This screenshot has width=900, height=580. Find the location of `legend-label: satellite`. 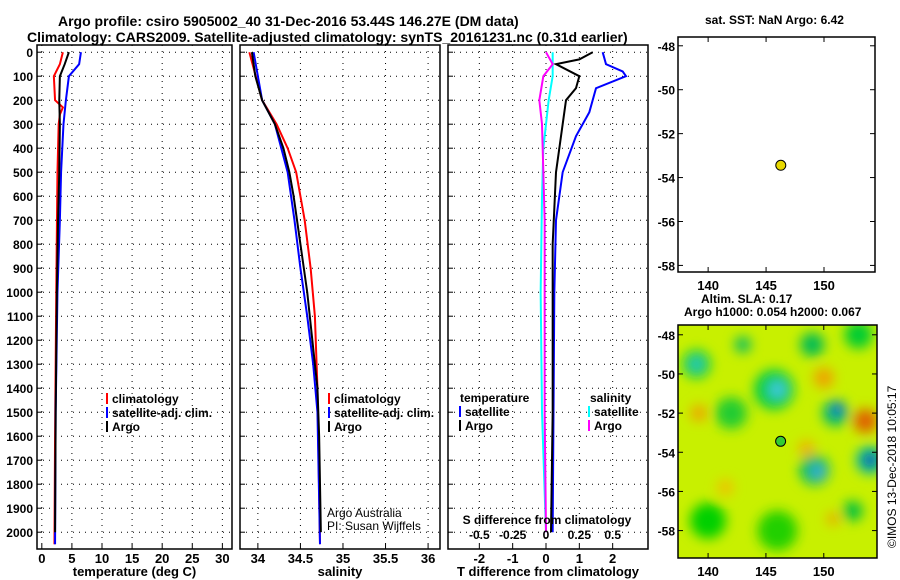

legend-label: satellite is located at coordinates (616, 412).